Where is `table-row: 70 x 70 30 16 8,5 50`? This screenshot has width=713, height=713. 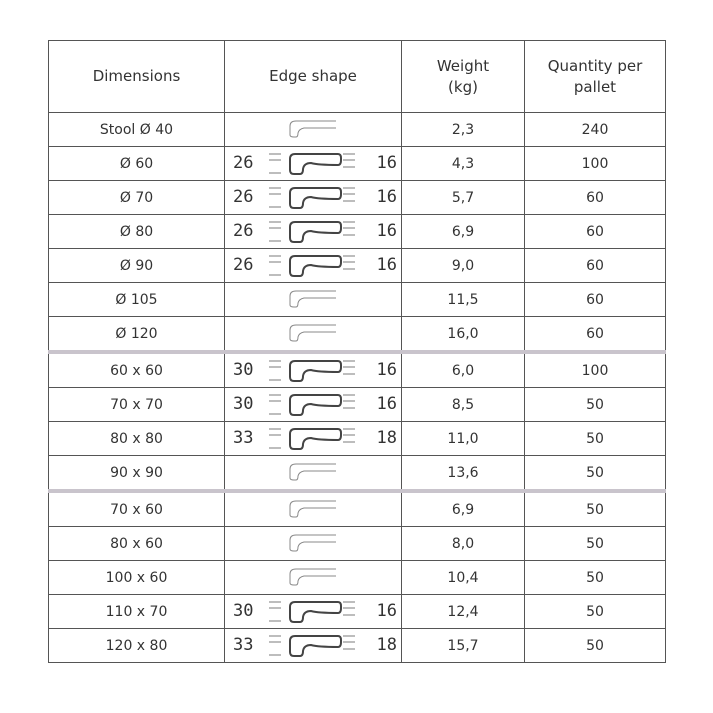
table-row: 70 x 70 30 16 8,5 50 is located at coordinates (357, 404).